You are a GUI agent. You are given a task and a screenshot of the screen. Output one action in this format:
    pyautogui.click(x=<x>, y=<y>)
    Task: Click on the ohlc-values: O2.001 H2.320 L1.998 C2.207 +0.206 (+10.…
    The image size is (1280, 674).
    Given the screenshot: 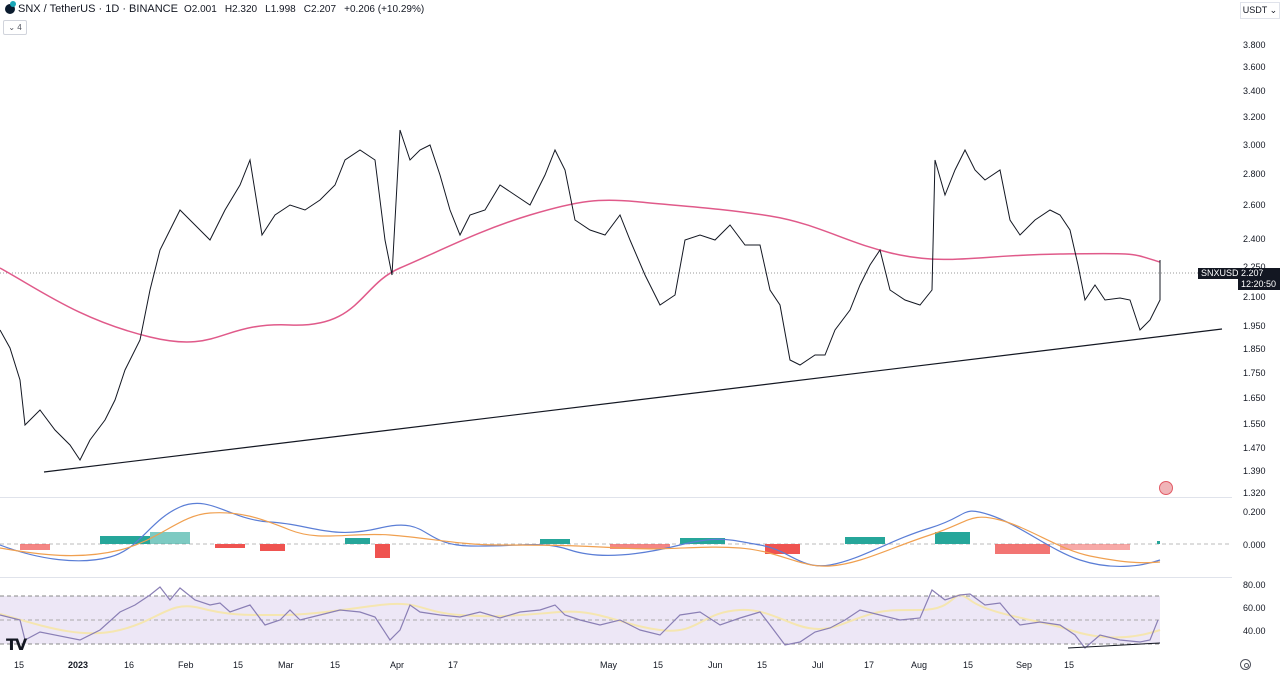 What is the action you would take?
    pyautogui.click(x=306, y=9)
    